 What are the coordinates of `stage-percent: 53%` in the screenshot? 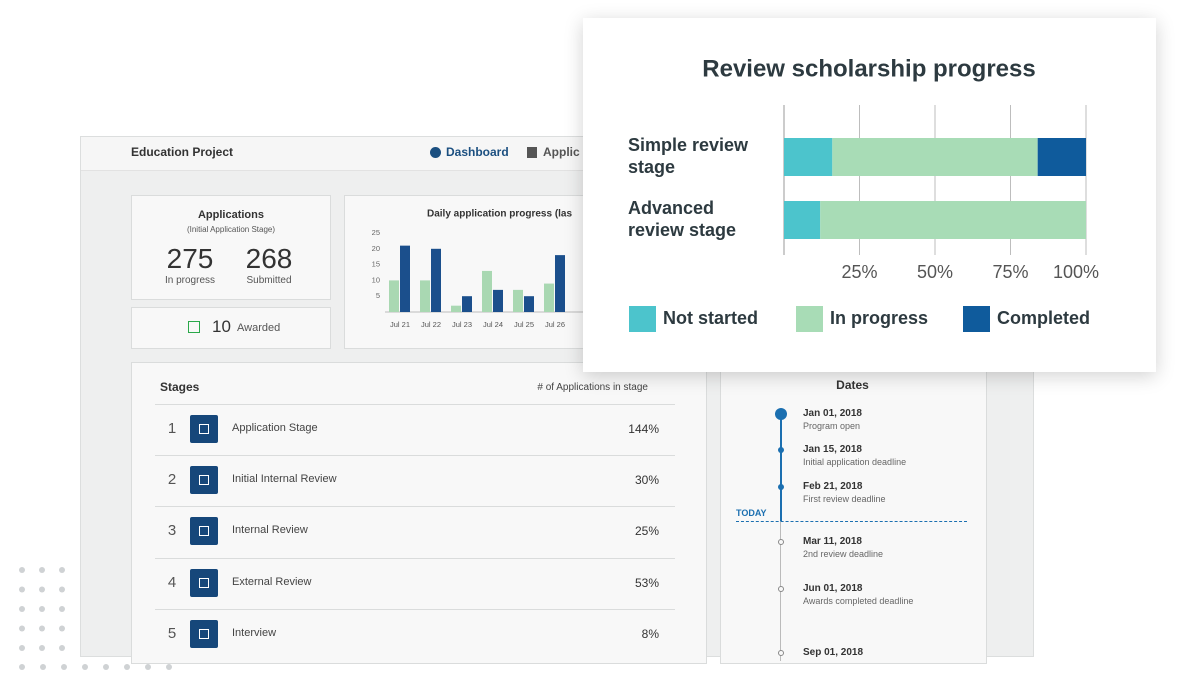 It's located at (646, 582).